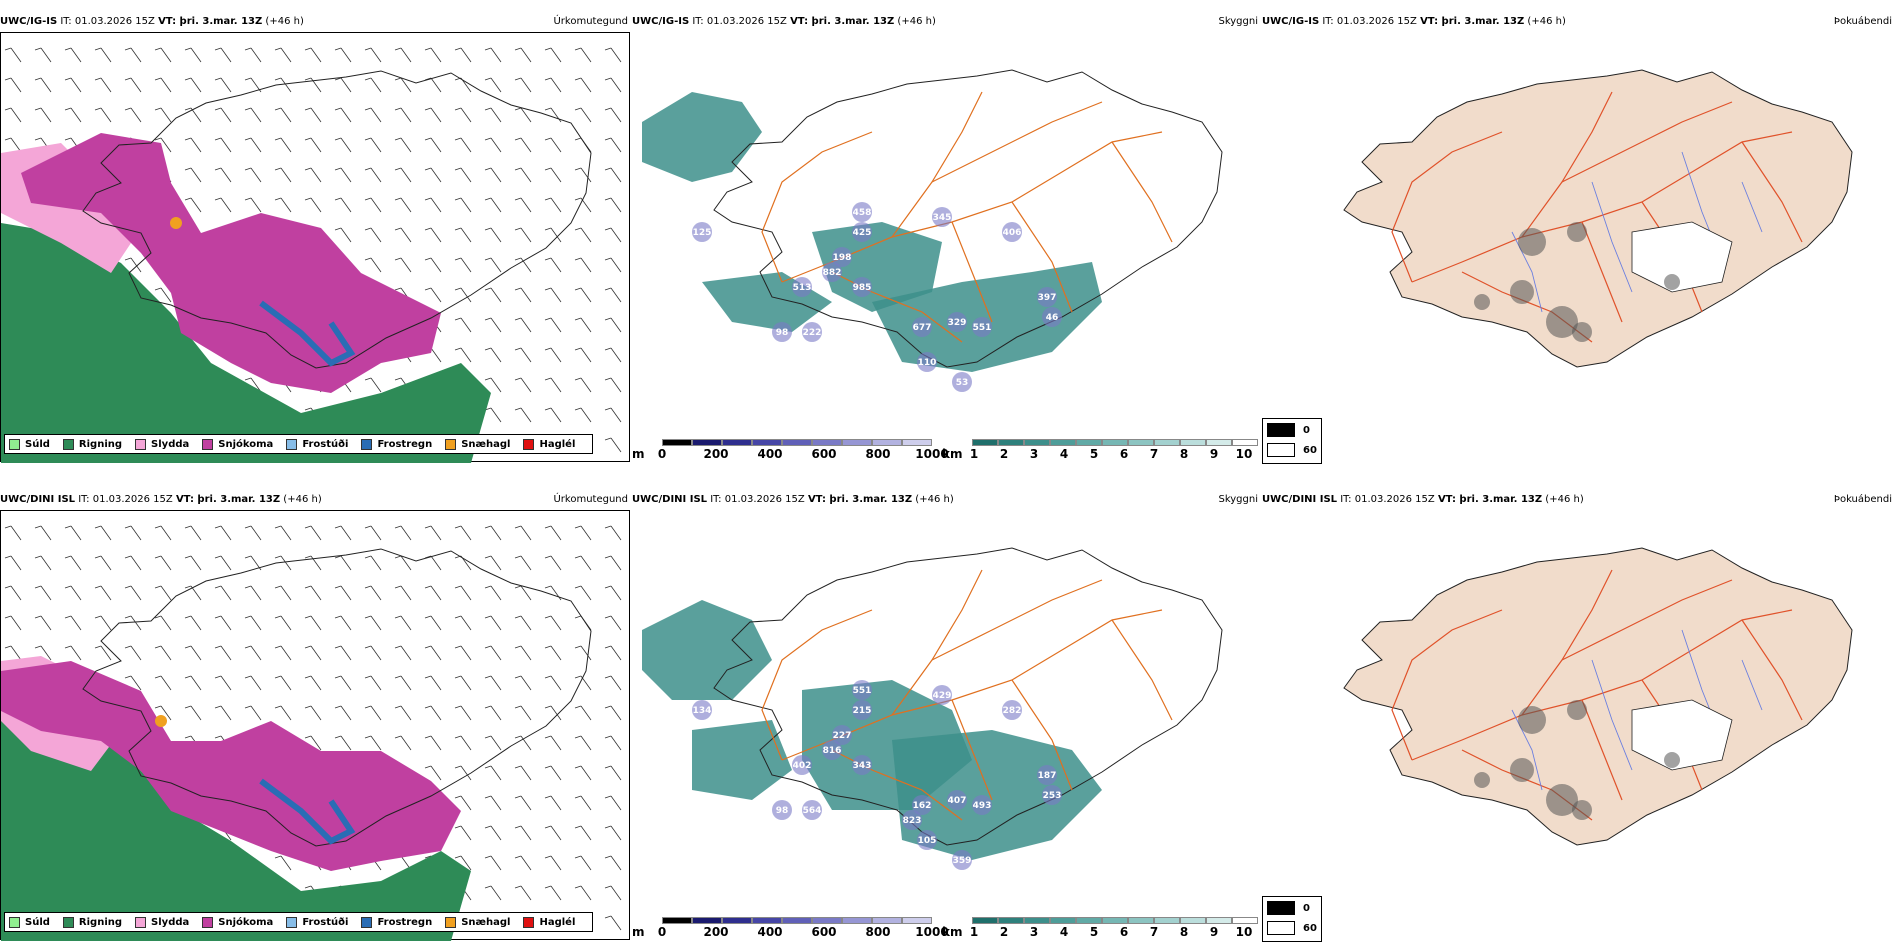  I want to click on freezing-rain-area, so click(307, 333).